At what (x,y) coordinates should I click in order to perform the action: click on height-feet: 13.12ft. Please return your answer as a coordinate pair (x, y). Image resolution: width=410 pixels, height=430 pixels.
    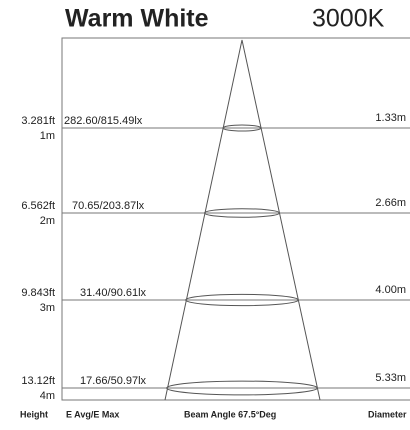
    Looking at the image, I should click on (38, 381).